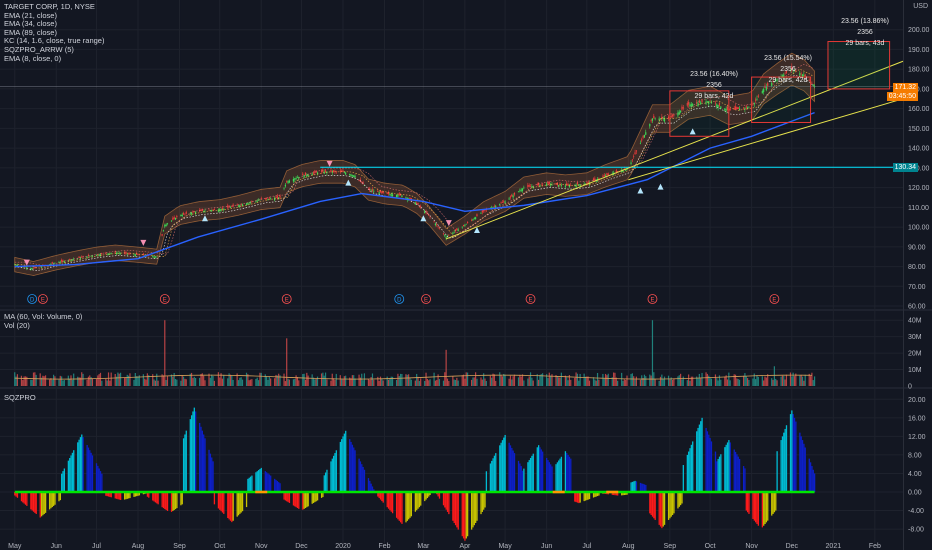 The height and width of the screenshot is (550, 932). I want to click on legend-ema21: EMA (21, close), so click(30, 15).